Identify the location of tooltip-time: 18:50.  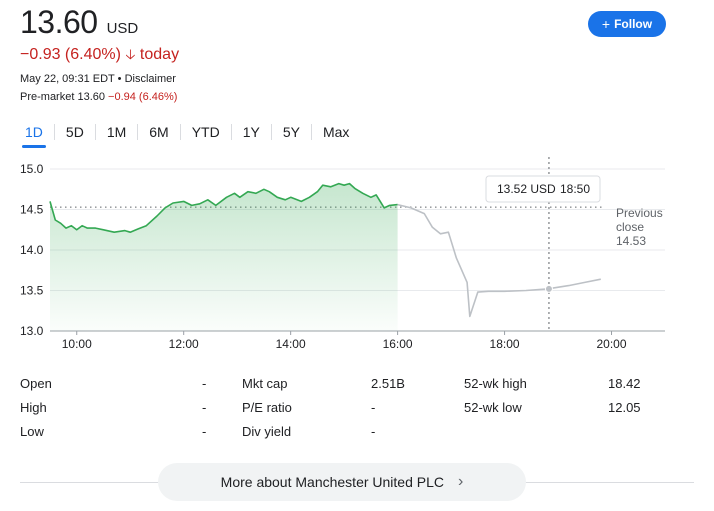
(575, 189).